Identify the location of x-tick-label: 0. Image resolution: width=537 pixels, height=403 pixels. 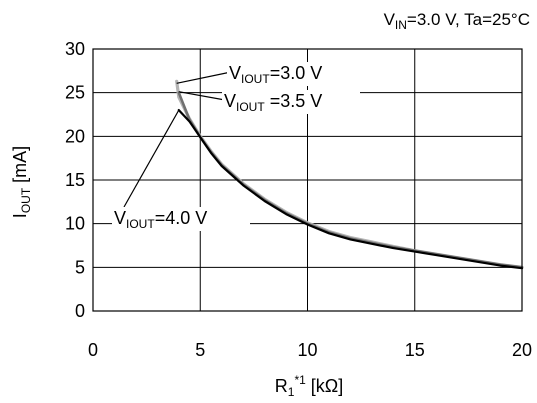
(93, 350).